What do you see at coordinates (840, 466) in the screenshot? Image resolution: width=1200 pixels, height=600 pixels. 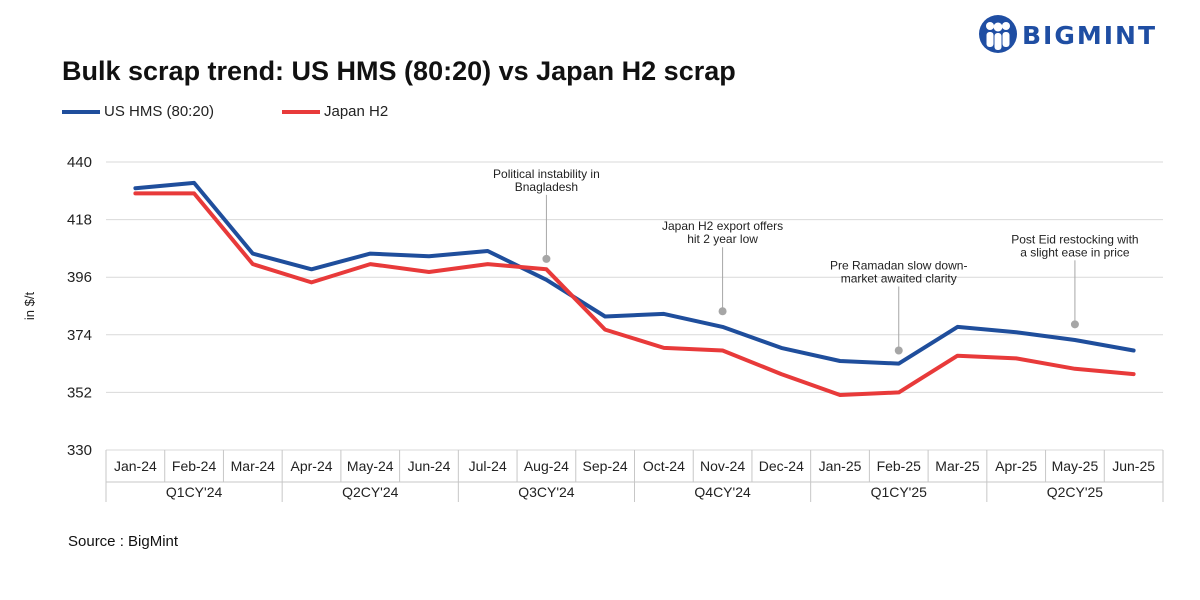 I see `x-tick-label: Jan-25` at bounding box center [840, 466].